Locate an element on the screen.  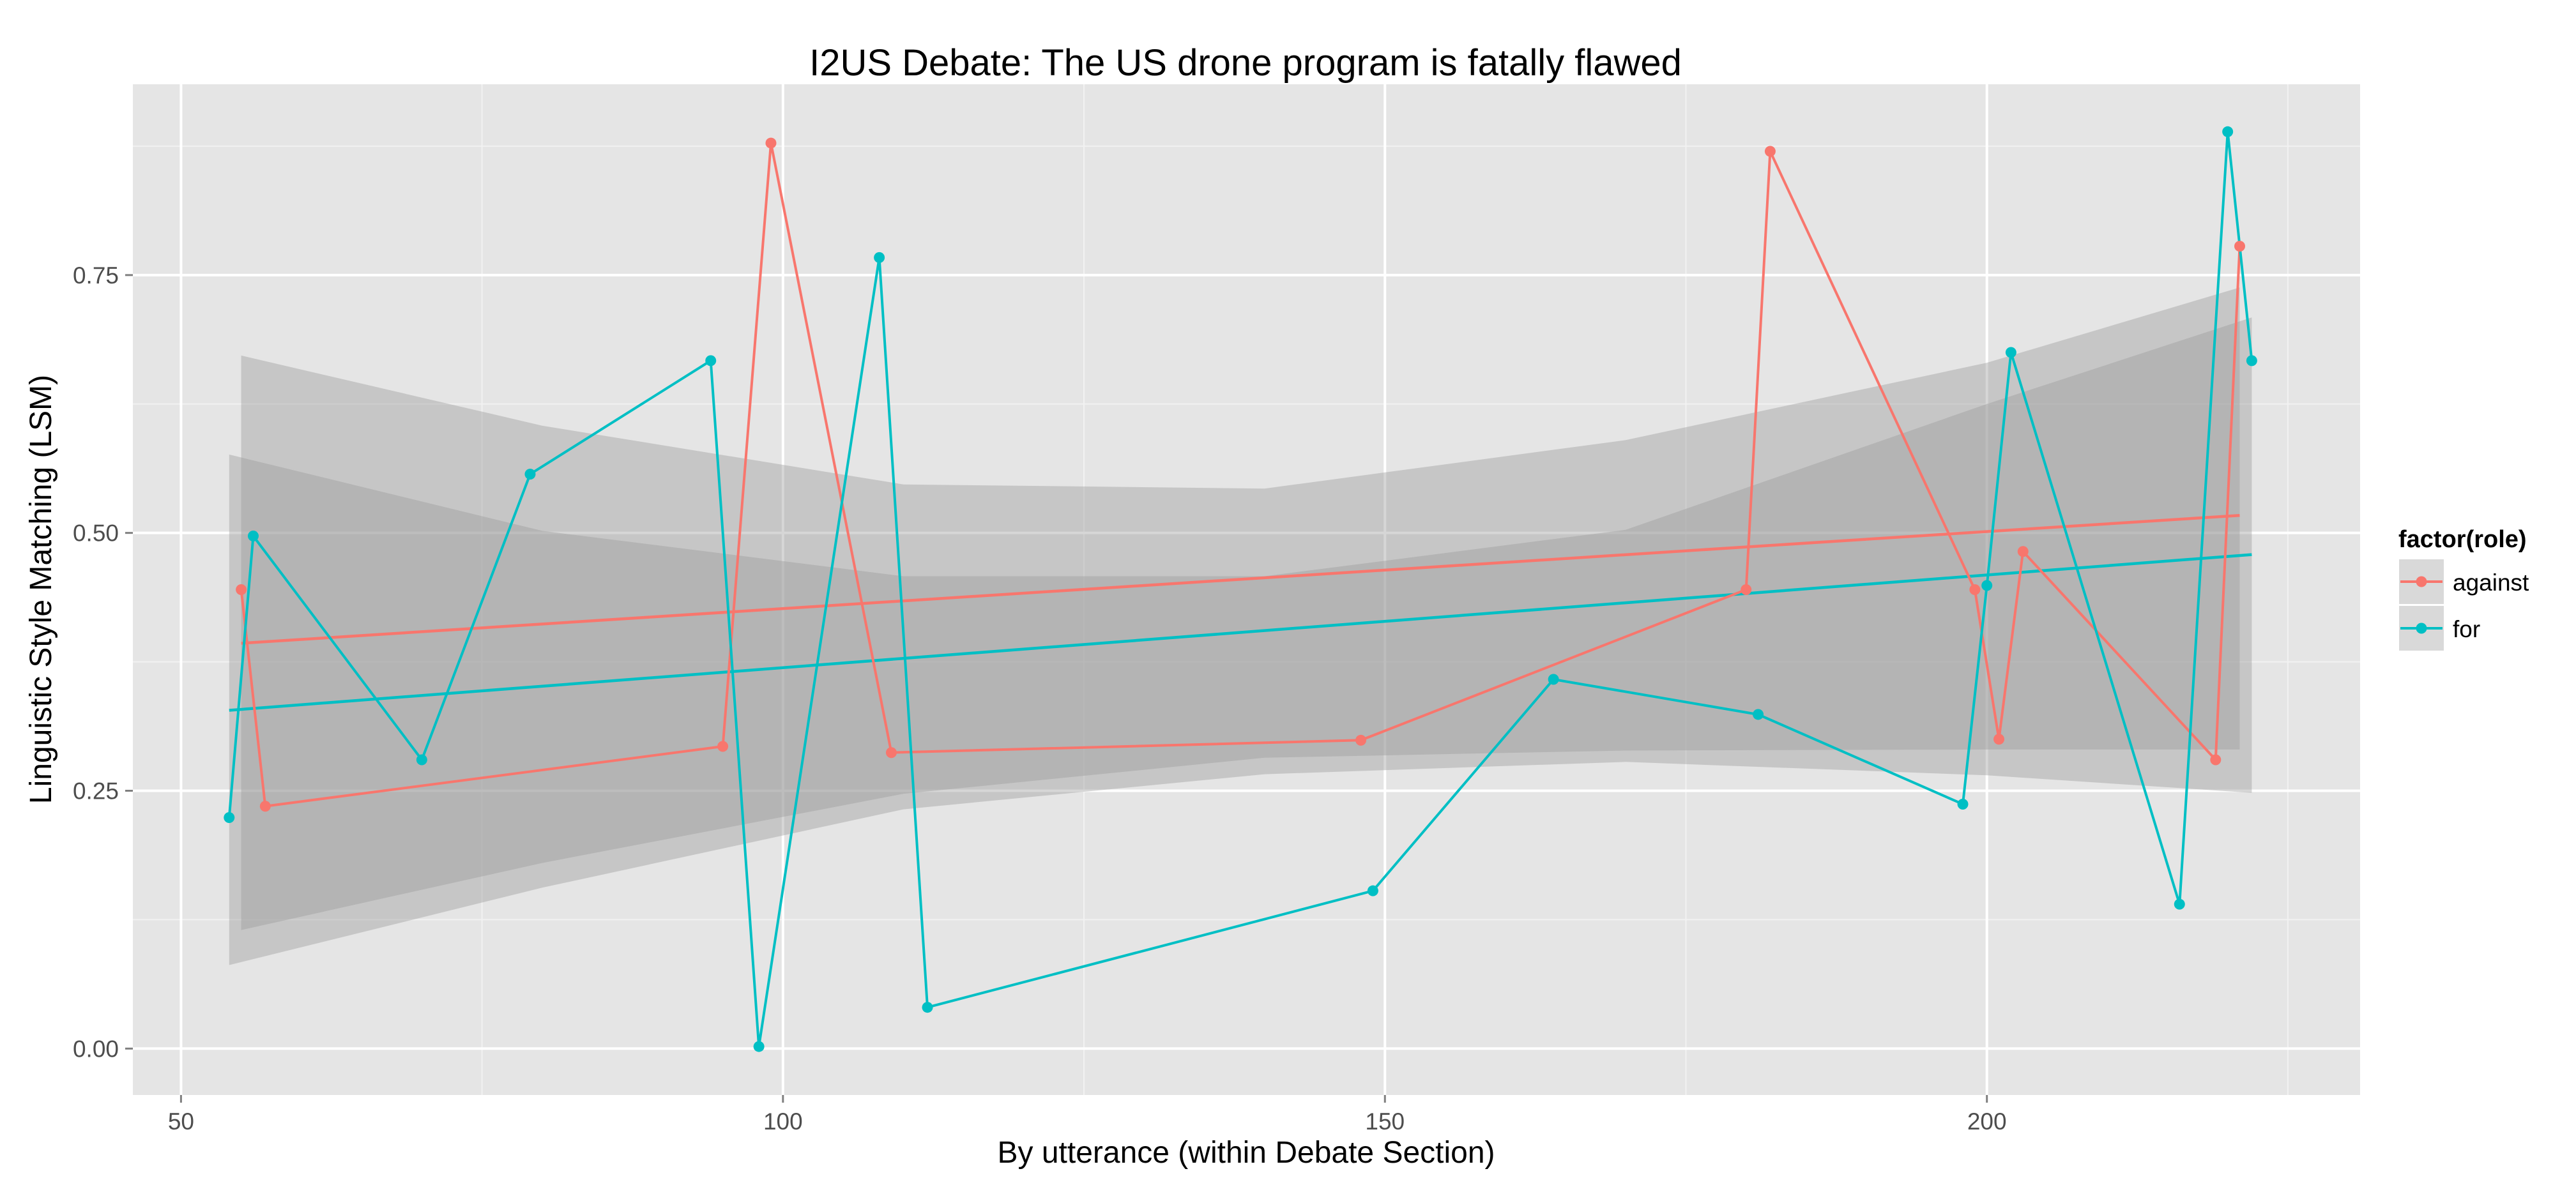
trend-line-for is located at coordinates (1240, 632).